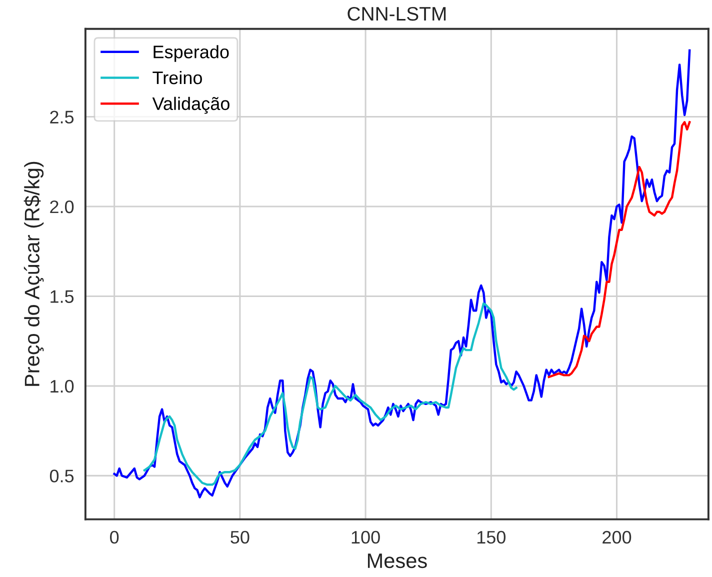 This screenshot has width=712, height=577. Describe the element at coordinates (62, 117) in the screenshot. I see `y-tick-label: 2.5` at that location.